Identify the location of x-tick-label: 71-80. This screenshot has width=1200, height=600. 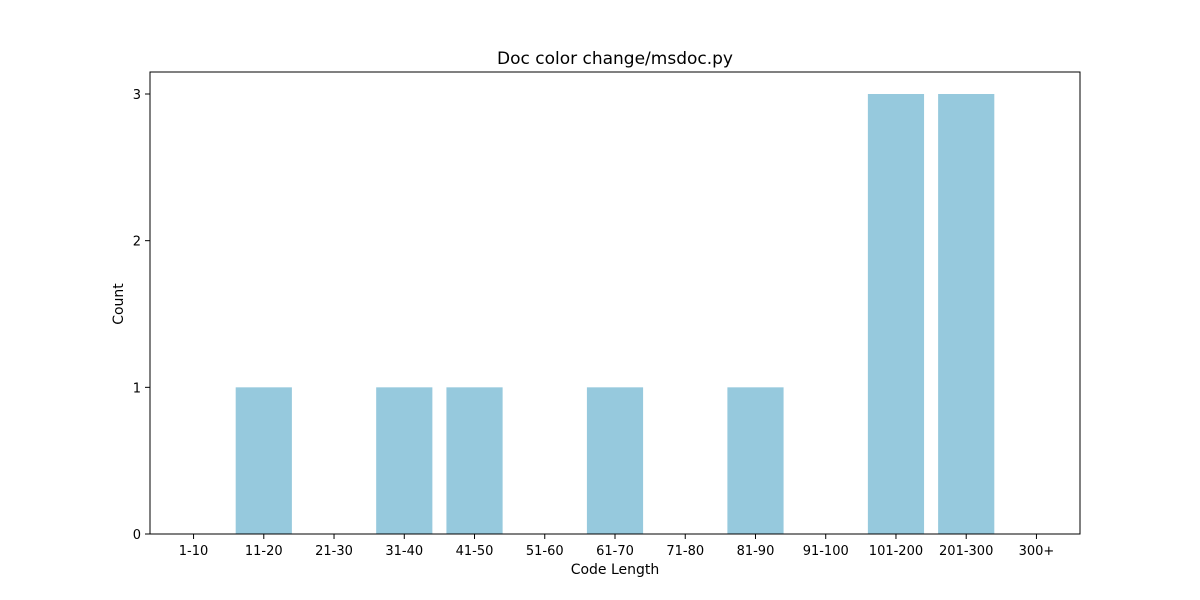
(685, 551).